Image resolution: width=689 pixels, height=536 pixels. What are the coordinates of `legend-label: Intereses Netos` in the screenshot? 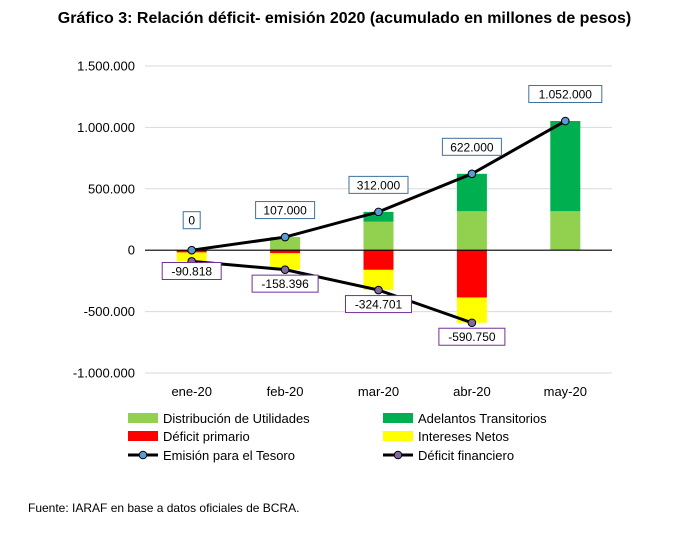 It's located at (464, 436).